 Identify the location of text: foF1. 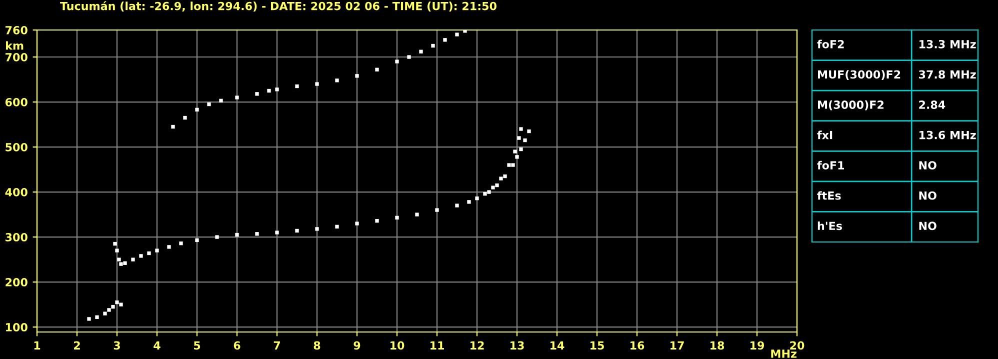
(830, 165).